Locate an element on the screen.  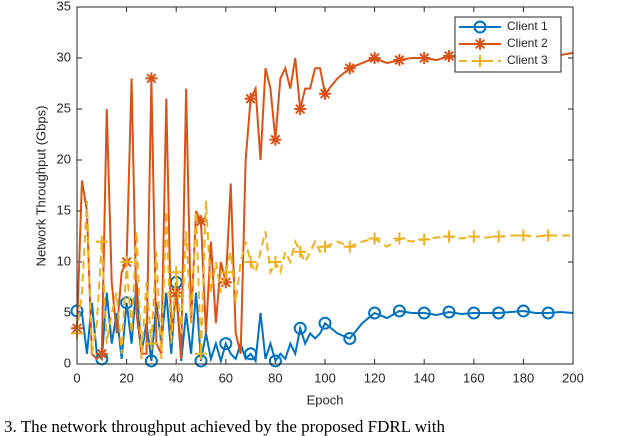
x-tick-label: 180 is located at coordinates (524, 377).